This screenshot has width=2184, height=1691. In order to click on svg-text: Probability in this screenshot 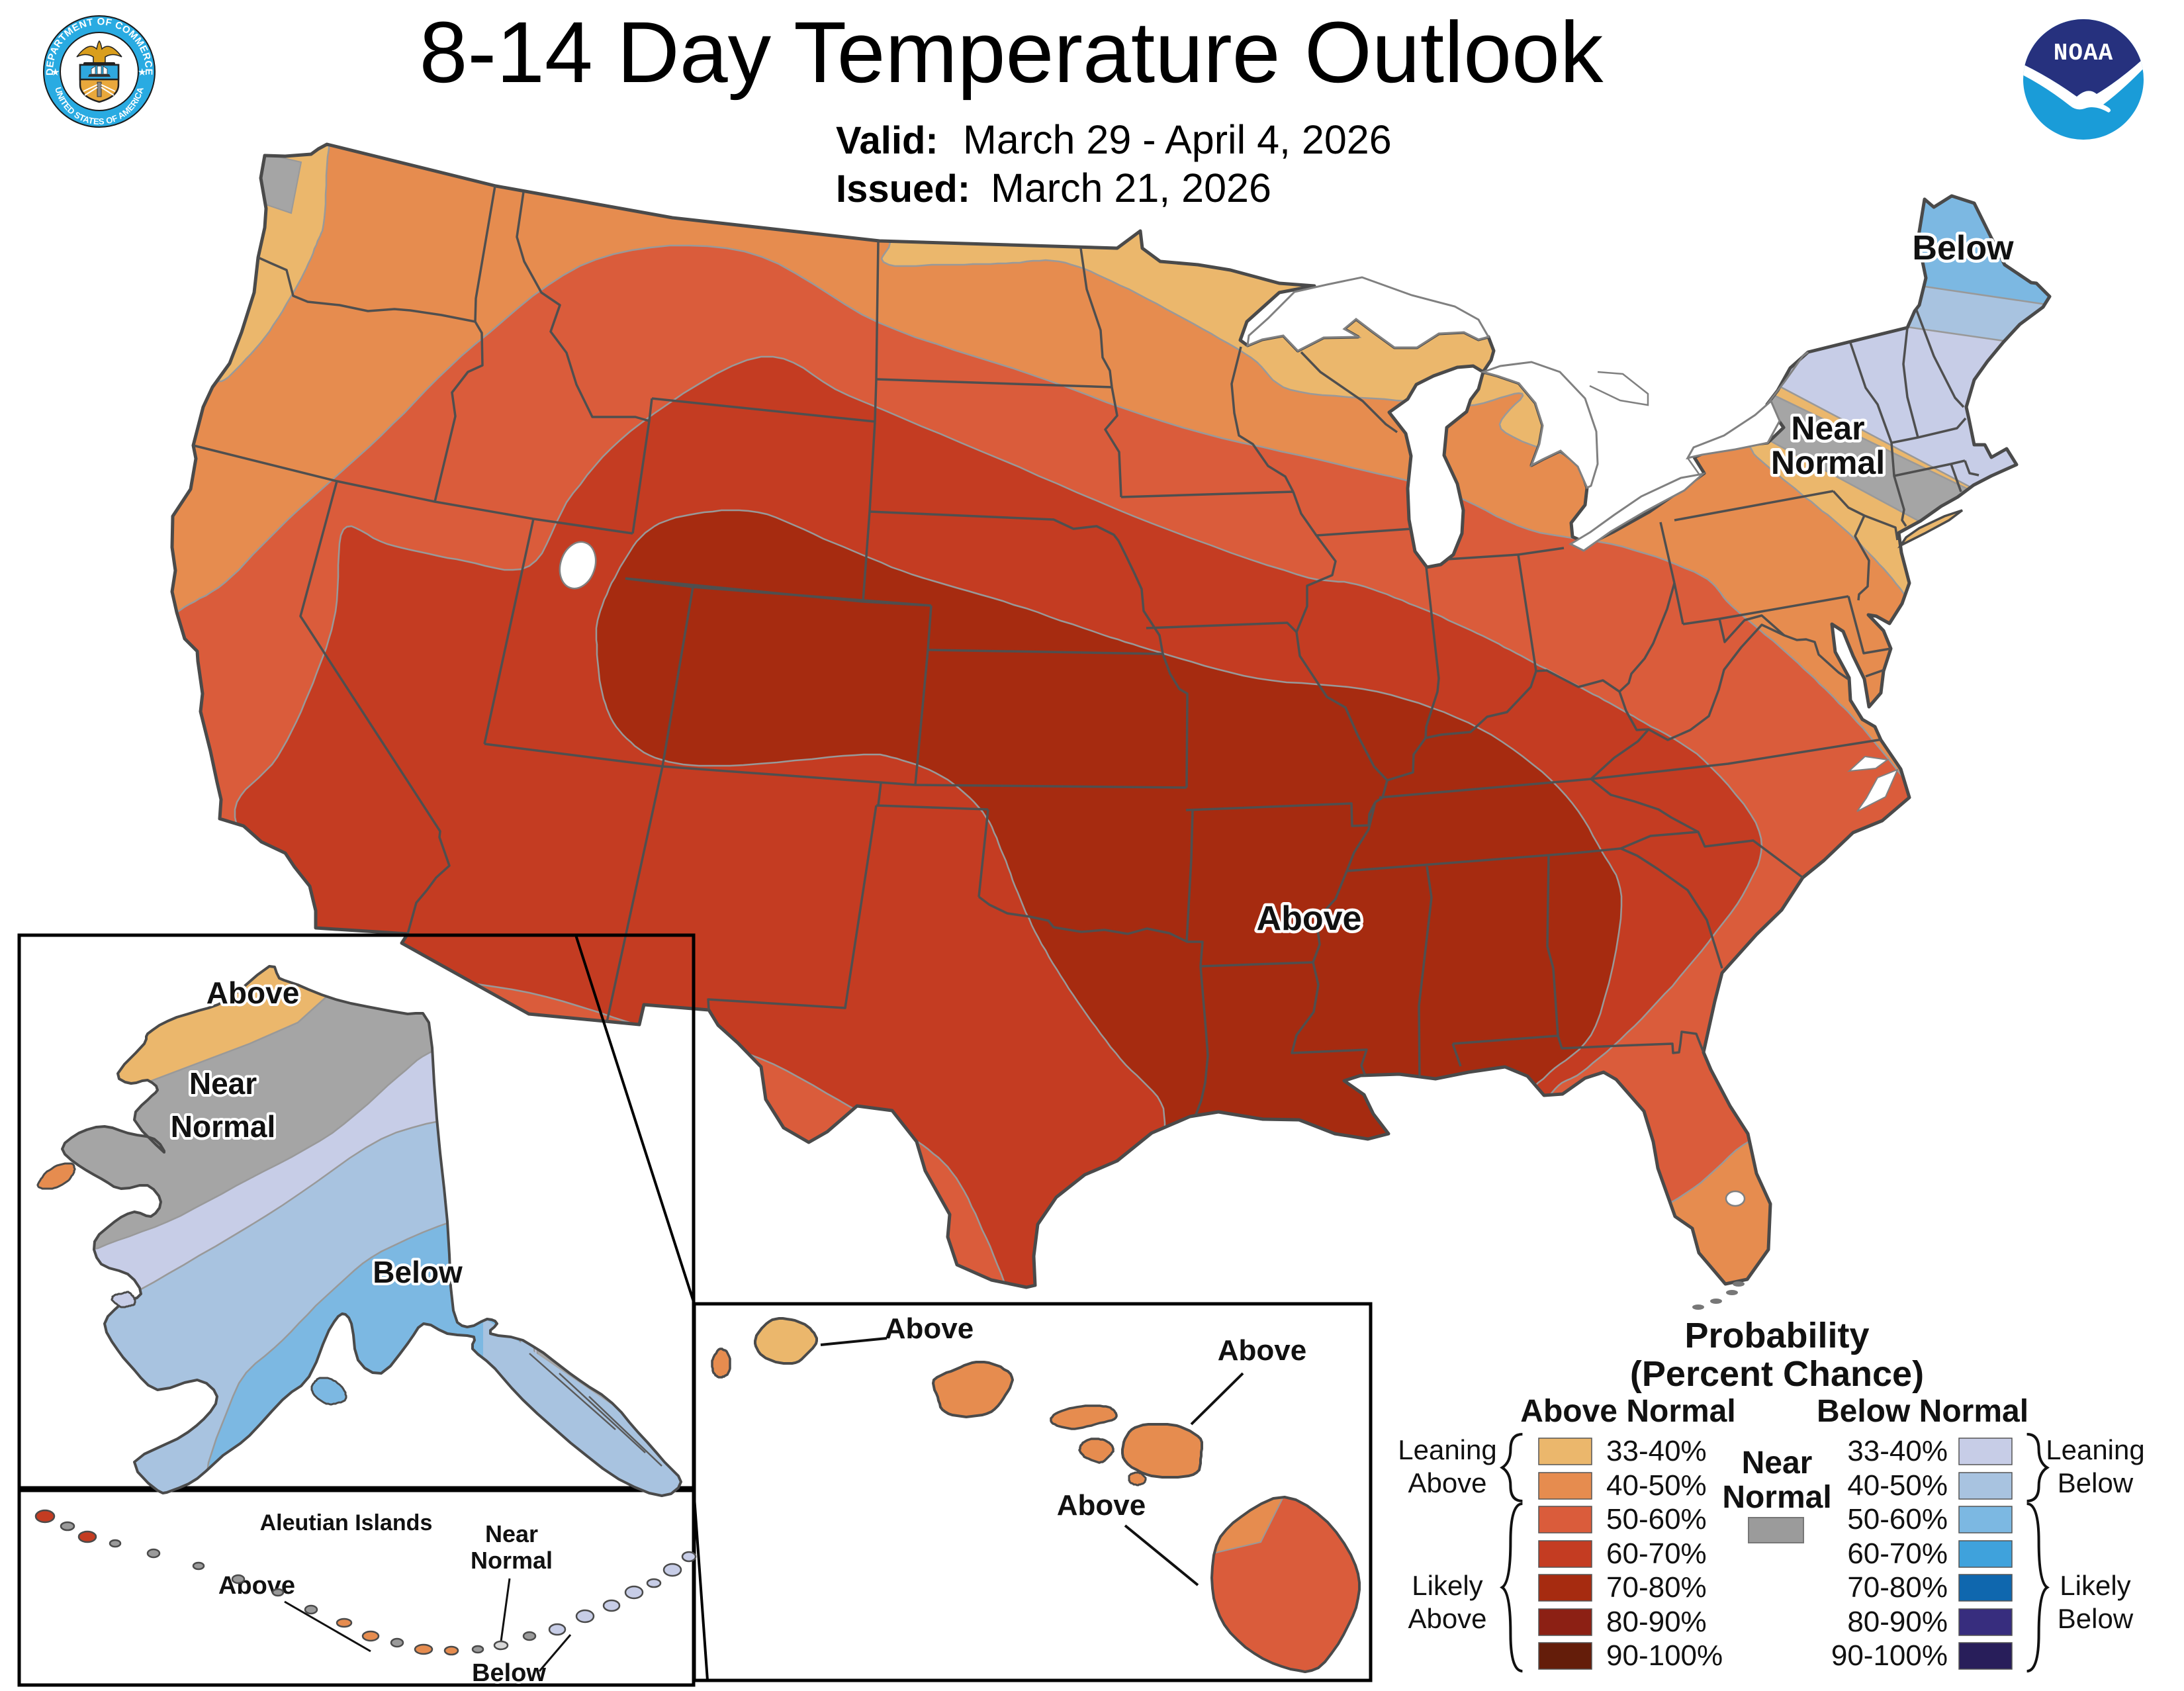, I will do `click(1777, 1335)`.